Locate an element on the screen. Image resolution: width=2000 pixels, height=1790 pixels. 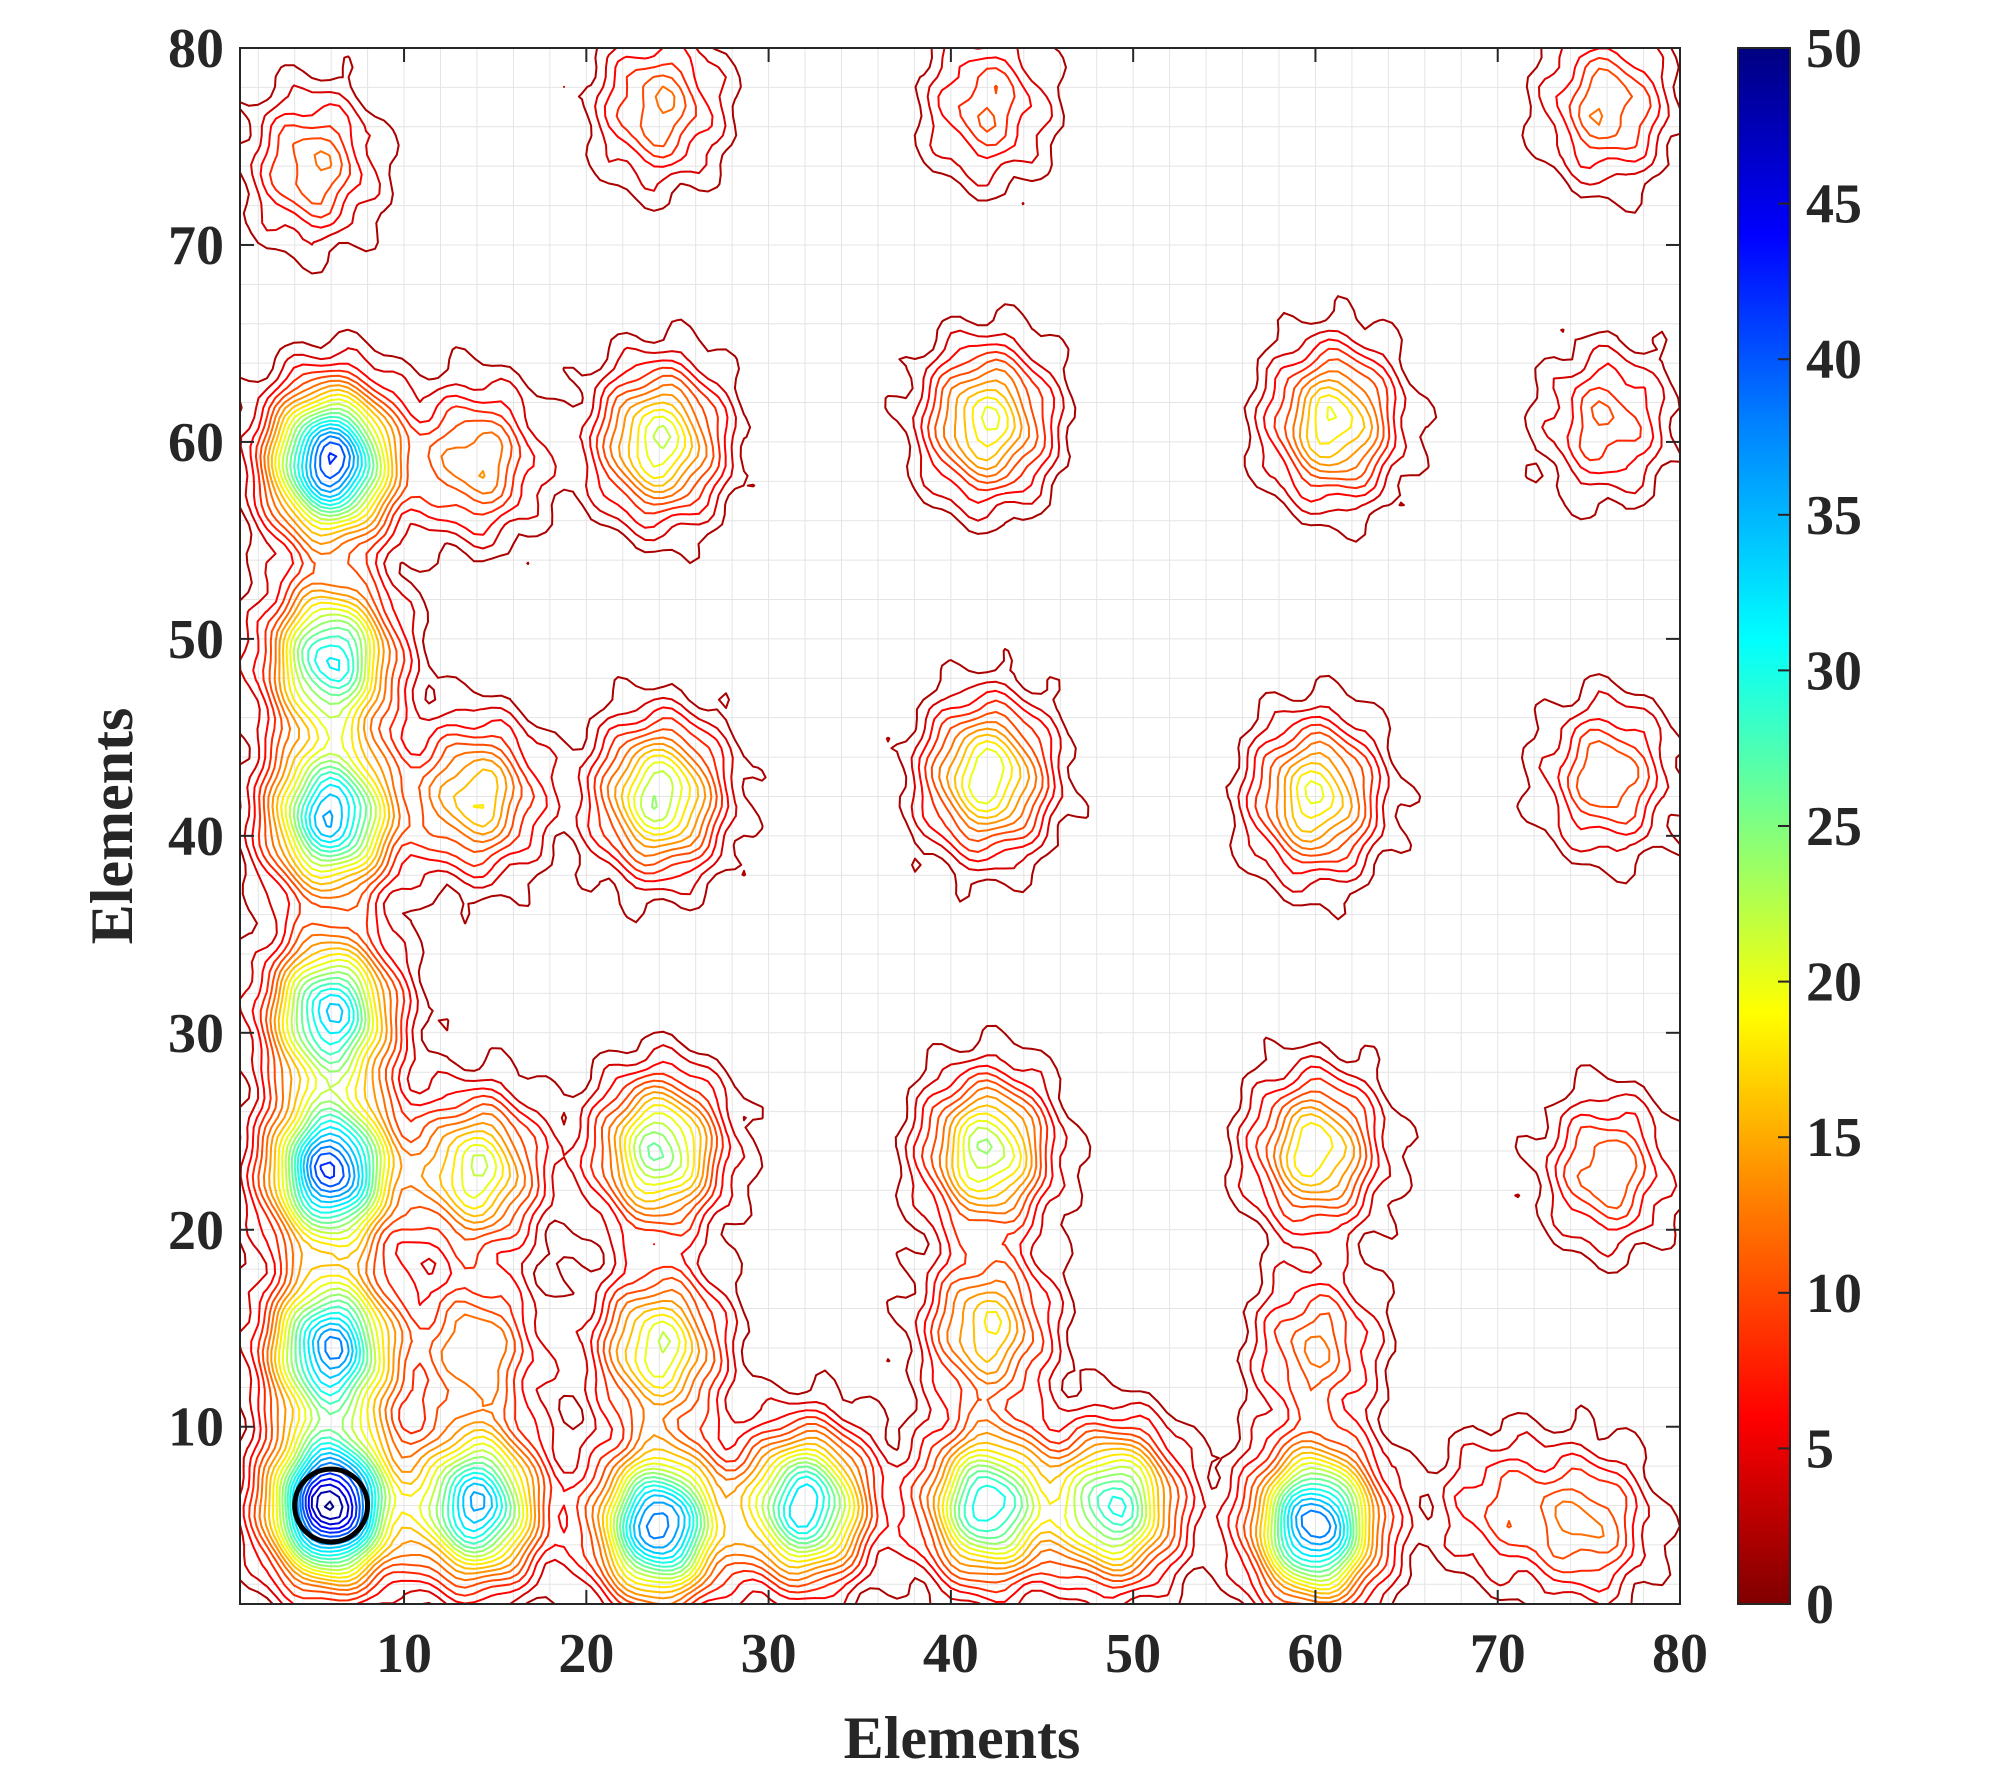
x-tick-label: 80 is located at coordinates (1680, 1654).